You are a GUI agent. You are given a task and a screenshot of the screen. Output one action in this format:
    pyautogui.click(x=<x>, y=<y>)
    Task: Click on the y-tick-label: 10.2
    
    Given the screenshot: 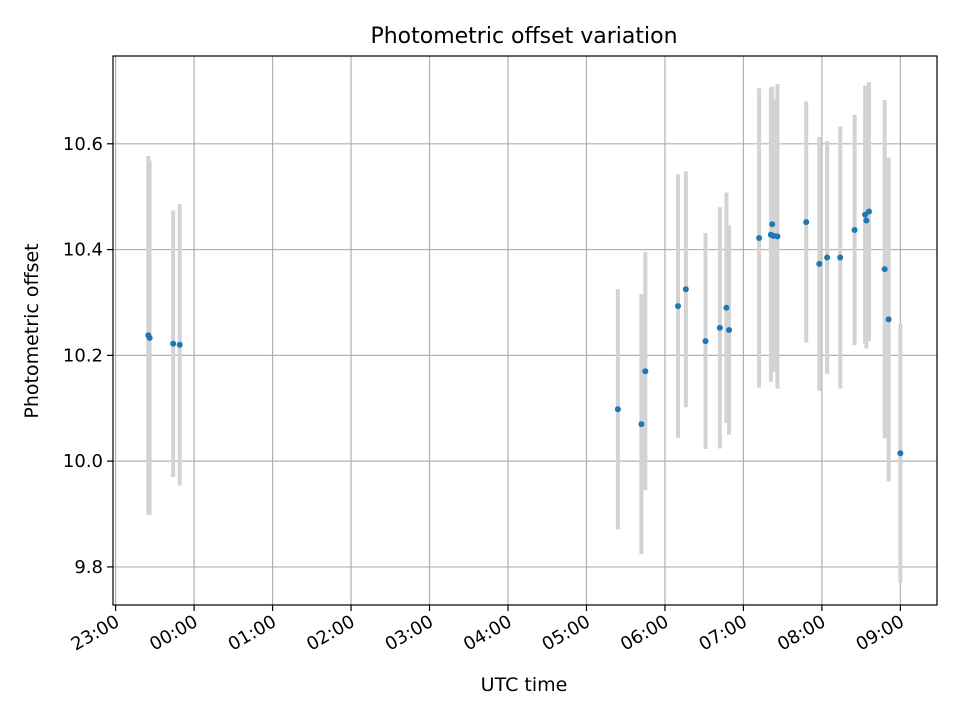 What is the action you would take?
    pyautogui.click(x=83, y=355)
    